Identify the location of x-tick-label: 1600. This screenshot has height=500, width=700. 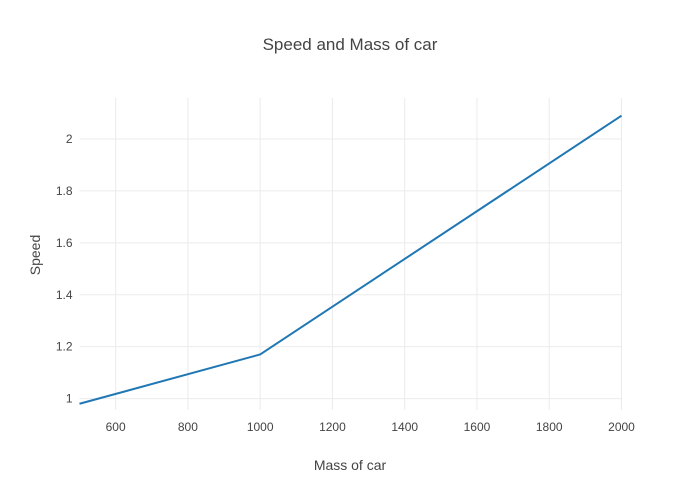
(477, 427).